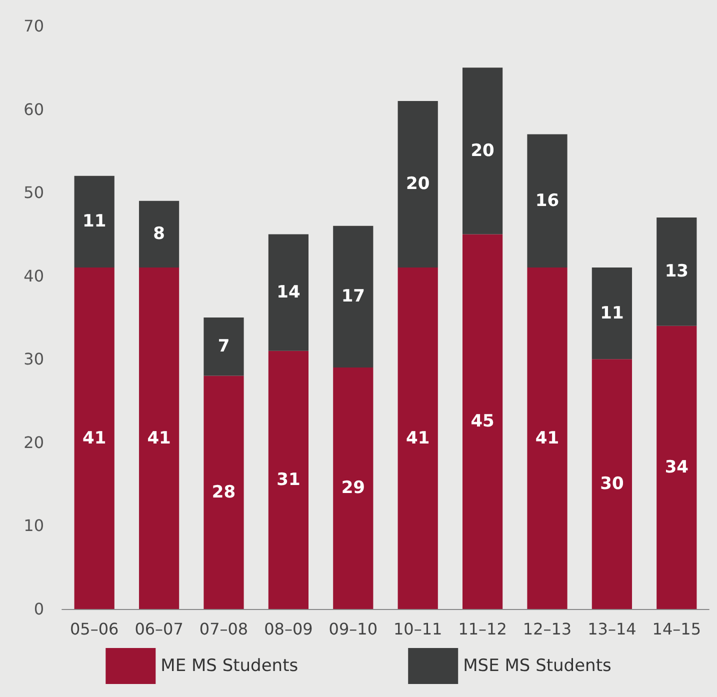 This screenshot has width=717, height=697. I want to click on data-label: 7, so click(224, 346).